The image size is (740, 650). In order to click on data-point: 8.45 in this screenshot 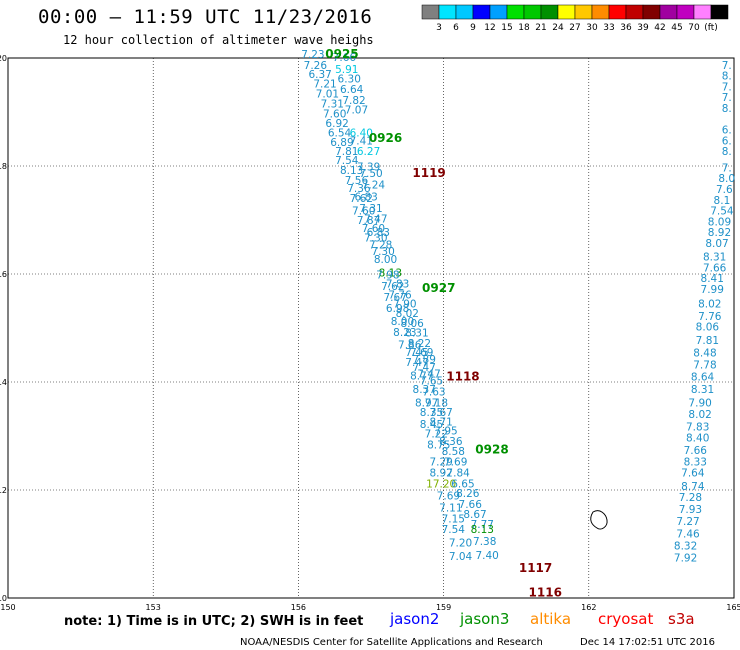, I will do `click(431, 425)`.